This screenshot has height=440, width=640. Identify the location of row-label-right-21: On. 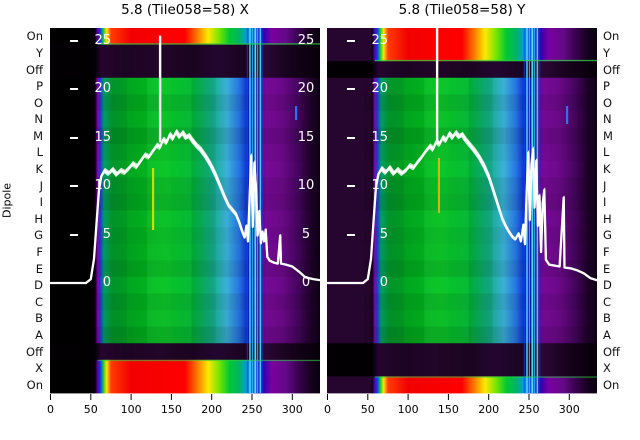
(611, 384).